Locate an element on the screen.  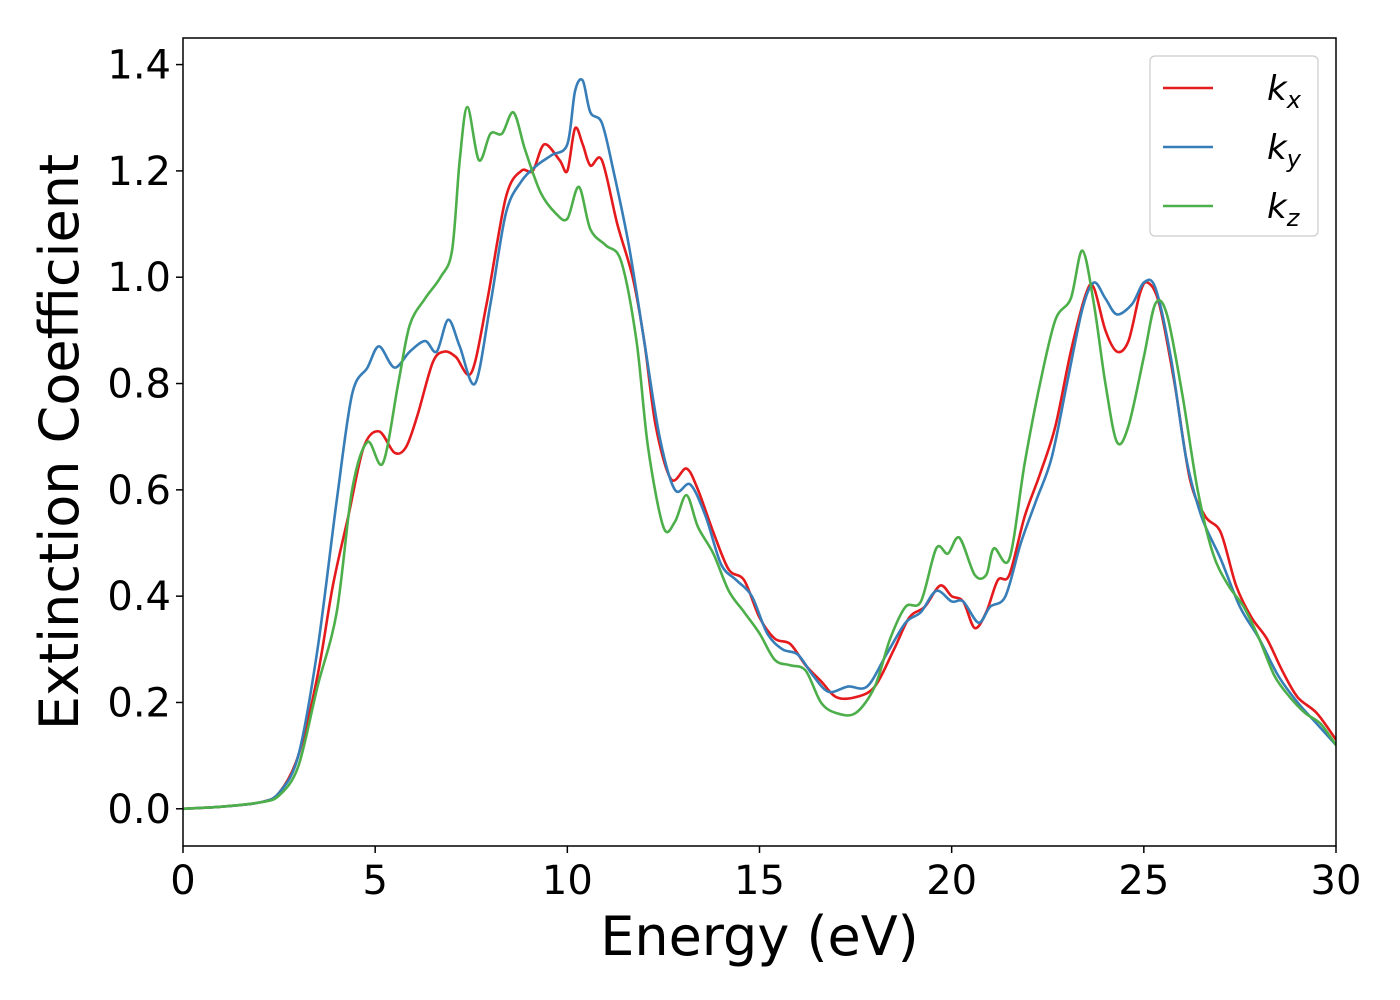
y-tick-label: 0.0 is located at coordinates (139, 810).